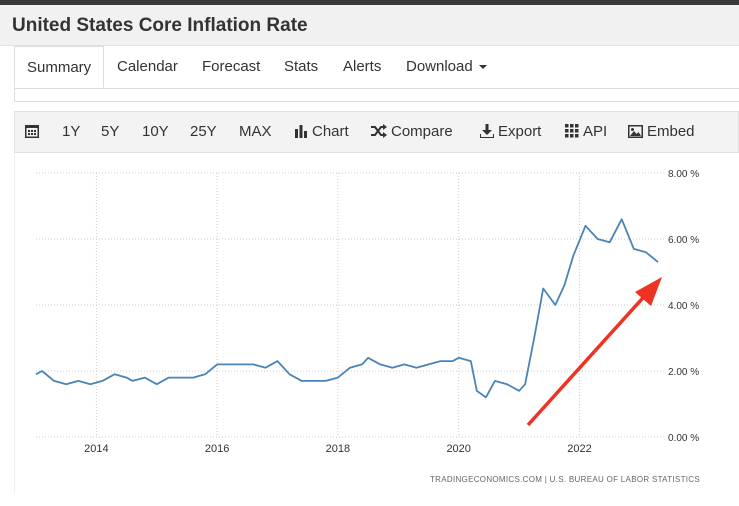 The width and height of the screenshot is (739, 506). Describe the element at coordinates (579, 449) in the screenshot. I see `x-tick-label: 2022` at that location.